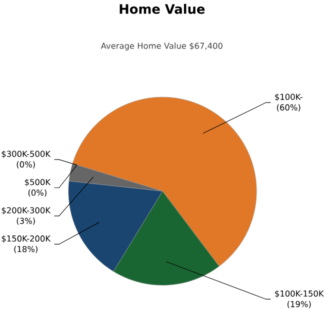  Describe the element at coordinates (26, 249) in the screenshot. I see `data-label: (18%)` at that location.